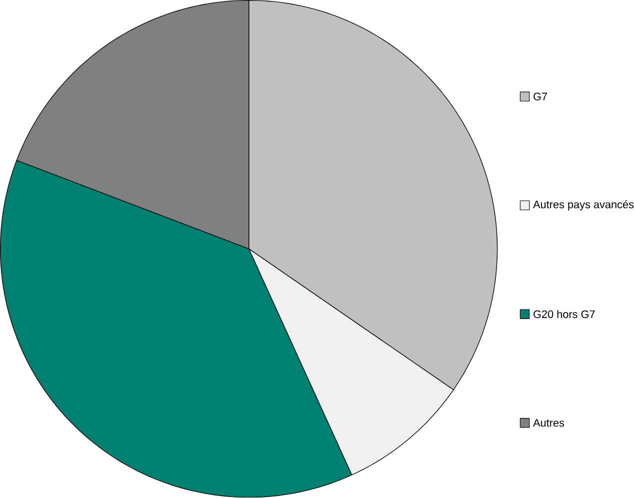 Image resolution: width=634 pixels, height=498 pixels. Describe the element at coordinates (540, 96) in the screenshot. I see `legend-label: G7` at that location.